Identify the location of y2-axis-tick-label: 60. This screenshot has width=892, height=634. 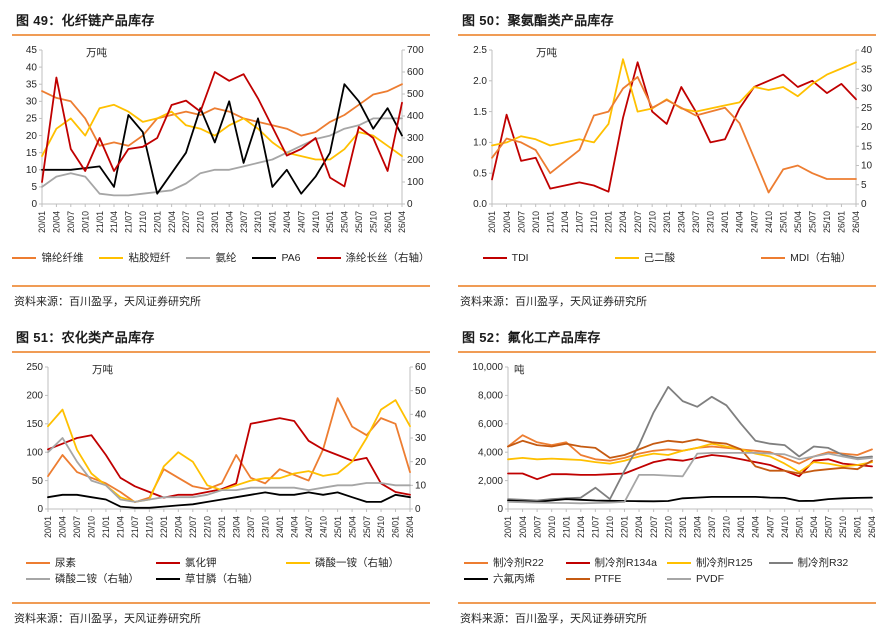
(421, 367).